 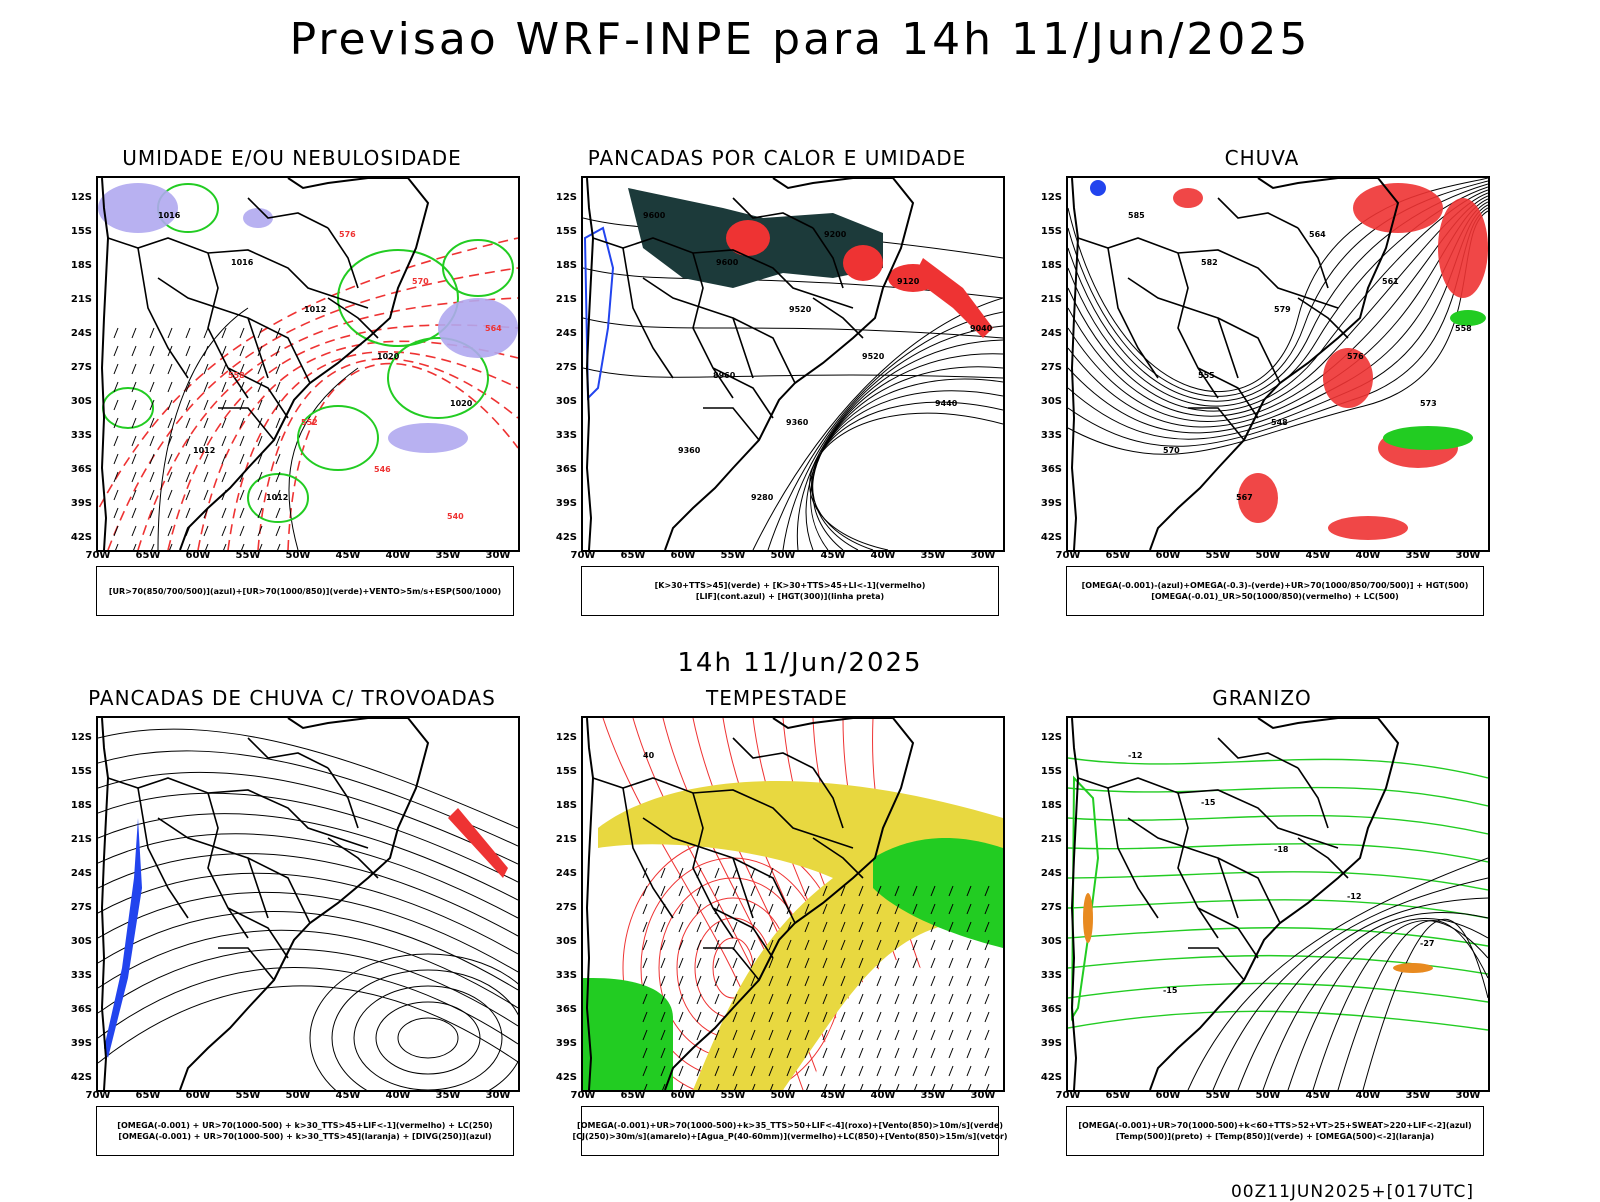 What do you see at coordinates (1281, 849) in the screenshot?
I see `contour-value-label: -18` at bounding box center [1281, 849].